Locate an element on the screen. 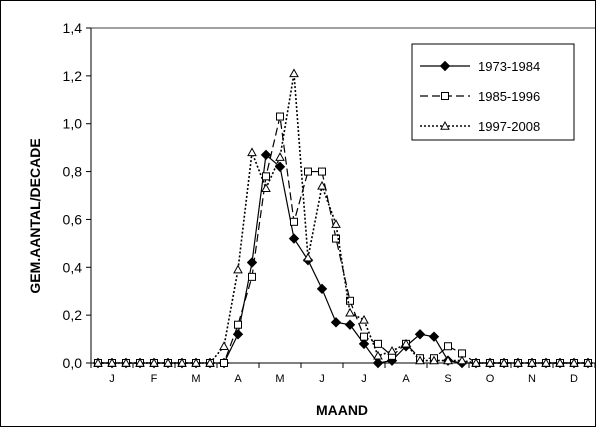  x-axis-title: MAAND is located at coordinates (342, 410).